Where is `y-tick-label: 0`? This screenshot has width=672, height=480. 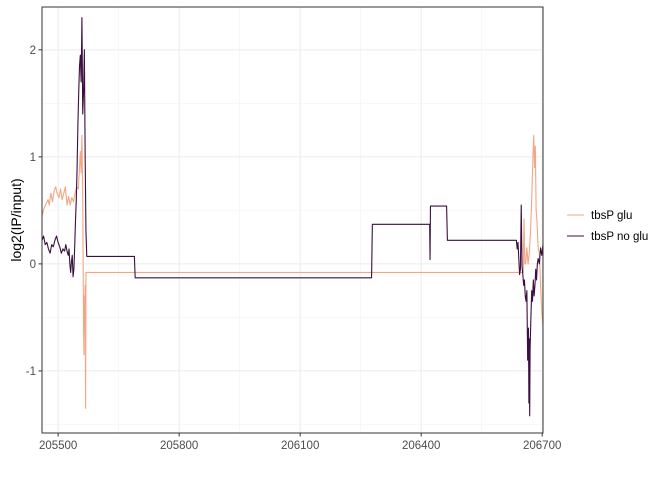 y-tick-label: 0 is located at coordinates (33, 265).